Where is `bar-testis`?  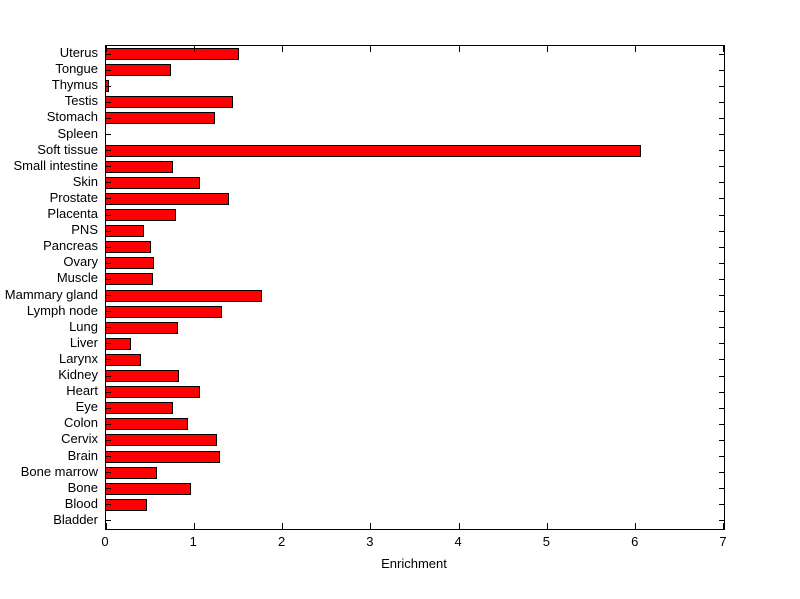 bar-testis is located at coordinates (170, 102).